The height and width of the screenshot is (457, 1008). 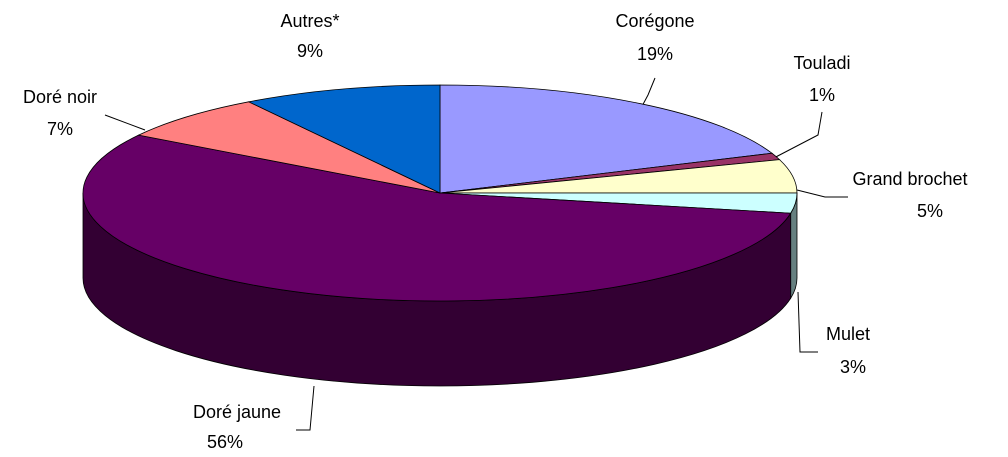 I want to click on value-label: 7%, so click(x=60, y=129).